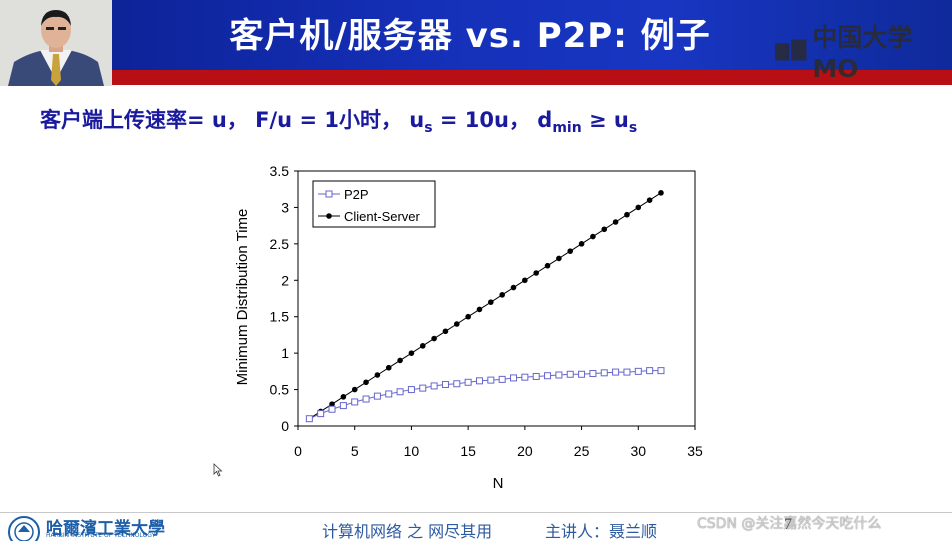 Image resolution: width=952 pixels, height=545 pixels. Describe the element at coordinates (329, 216) in the screenshot. I see `legend-client-server-marker` at that location.